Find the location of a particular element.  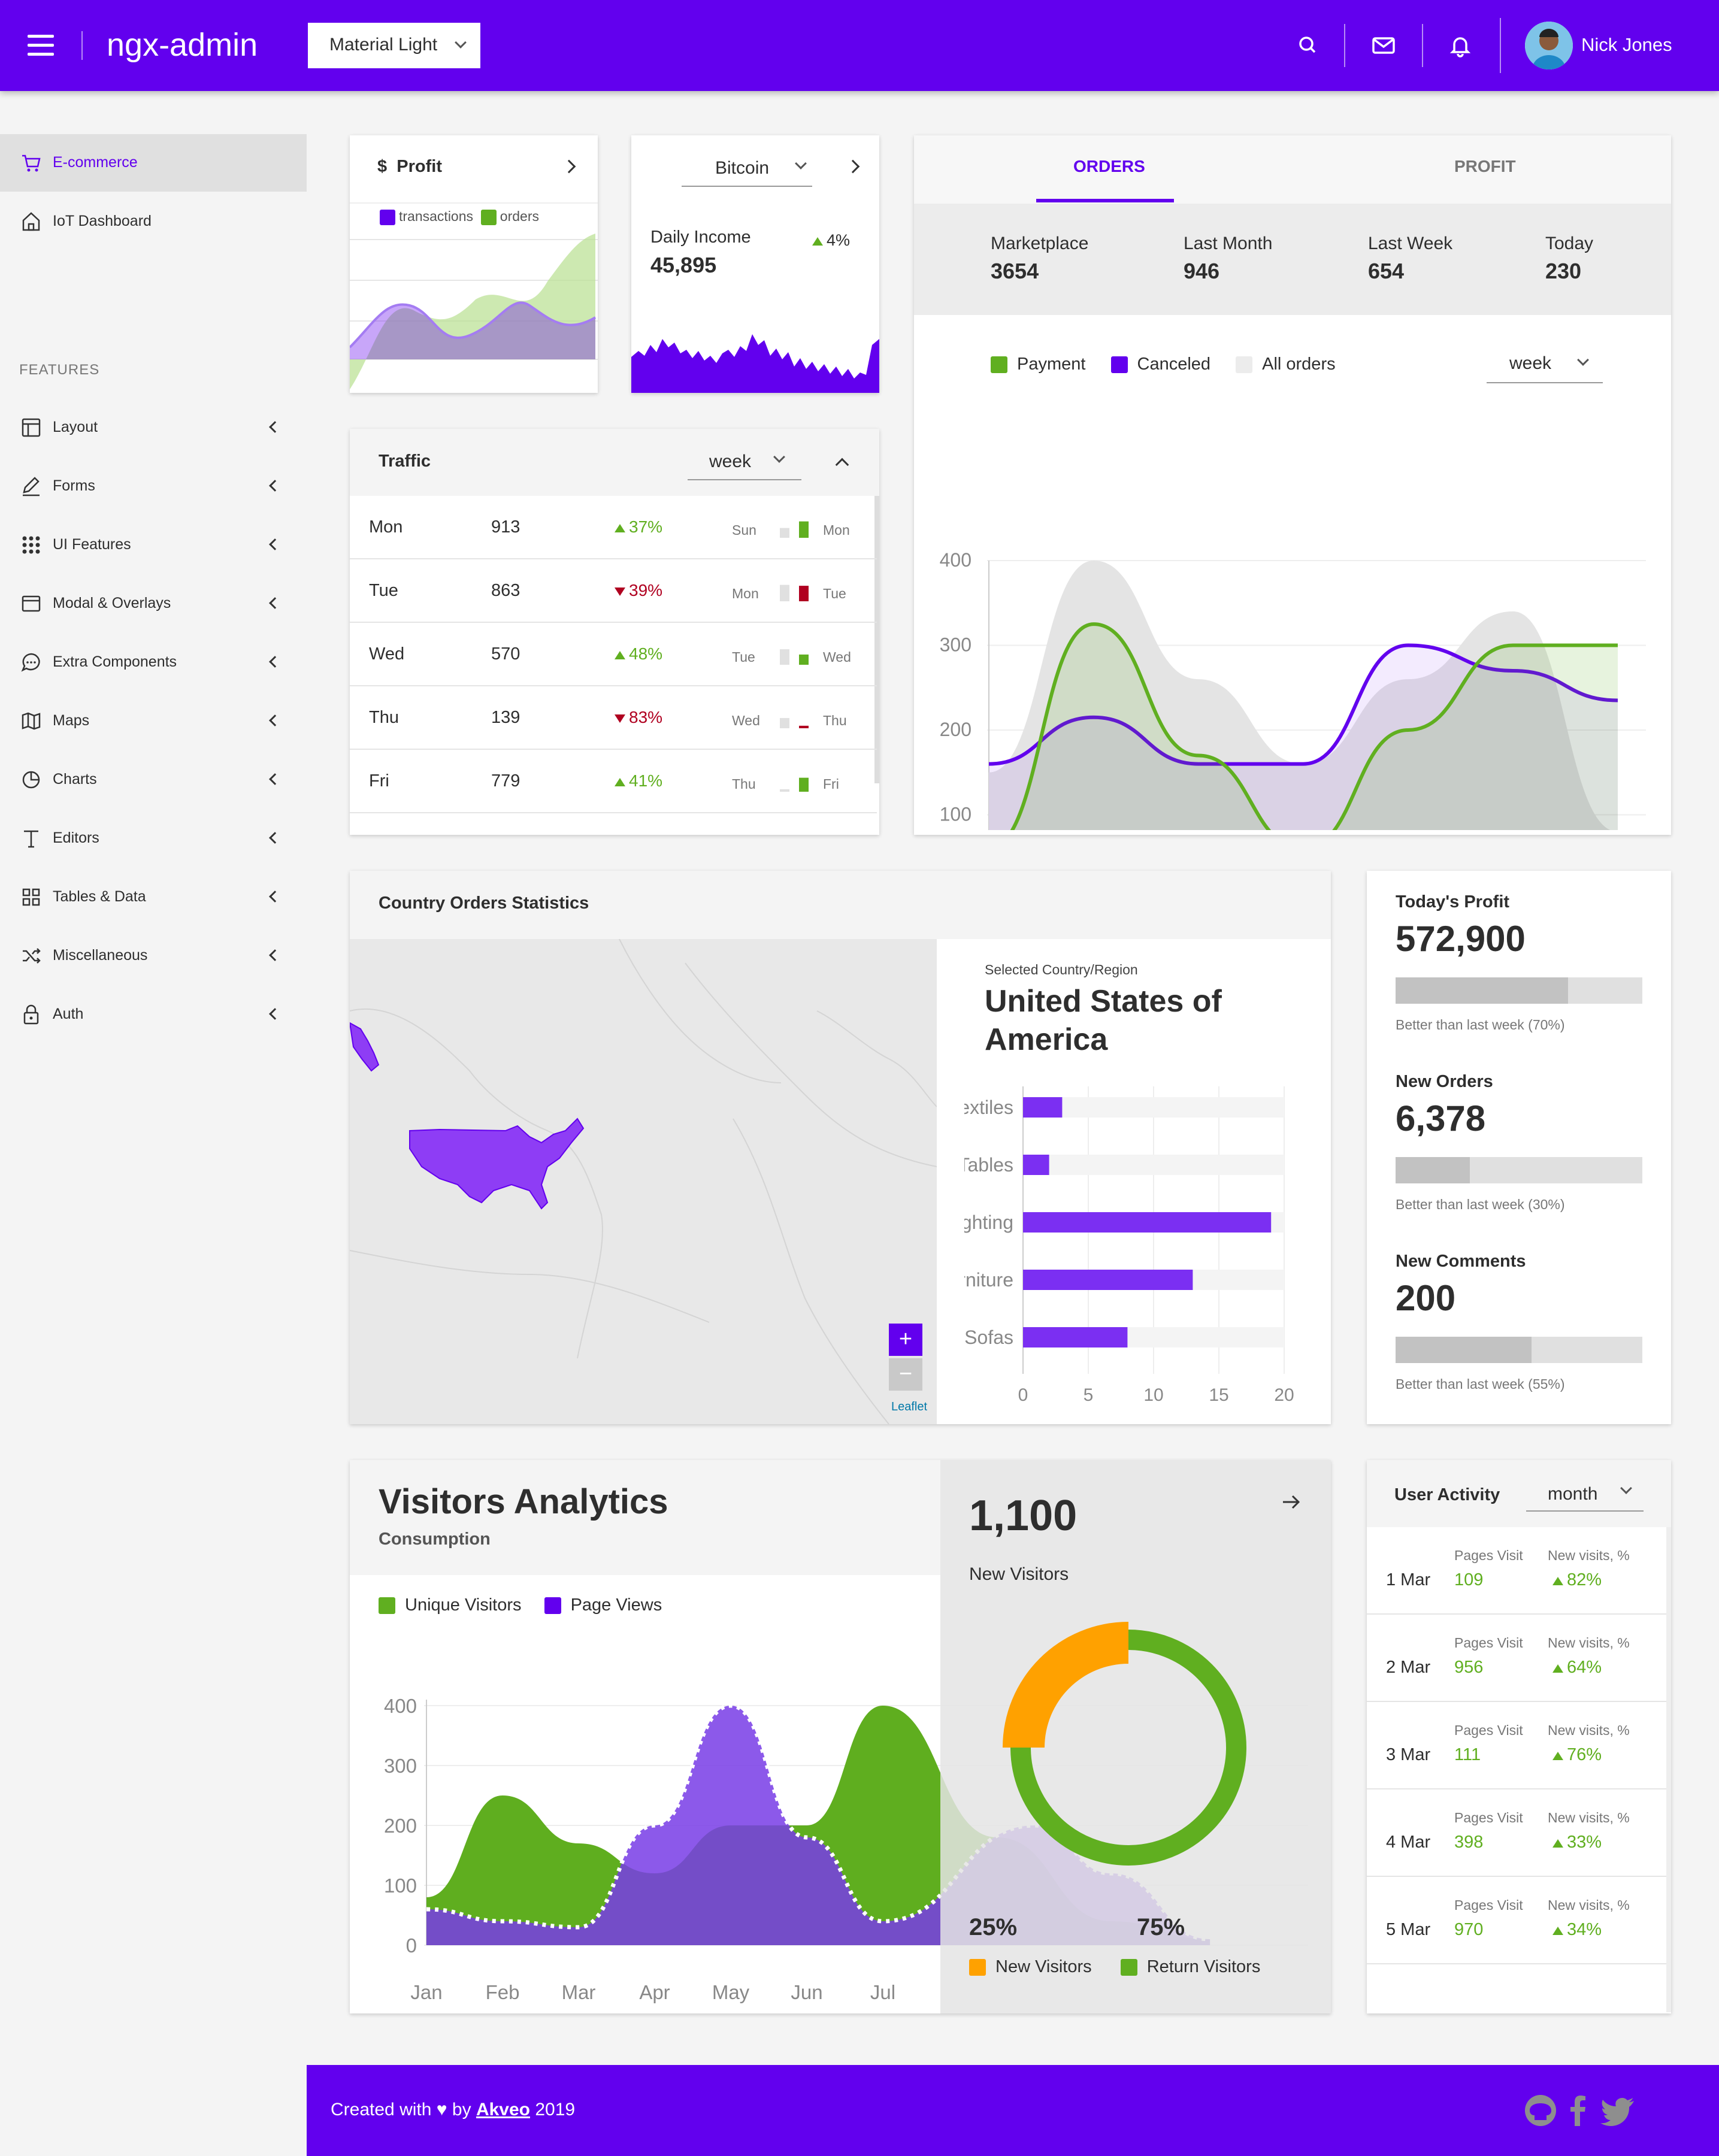

arrow-right-icon is located at coordinates (1292, 1502).